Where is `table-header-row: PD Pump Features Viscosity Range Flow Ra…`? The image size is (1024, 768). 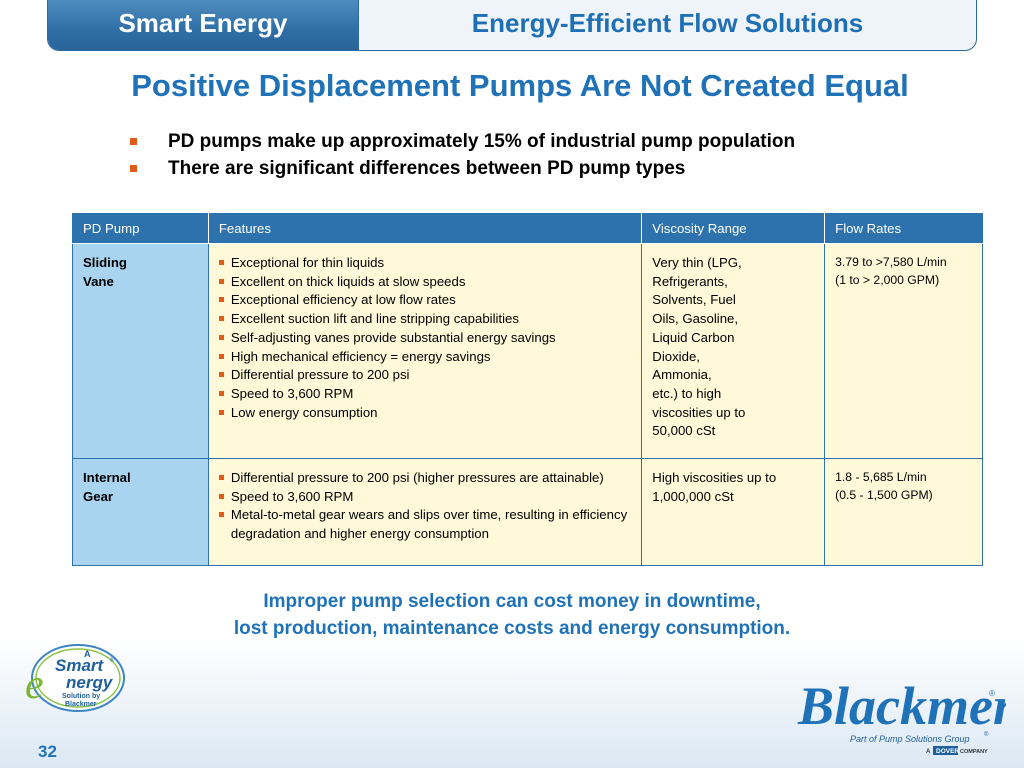 table-header-row: PD Pump Features Viscosity Range Flow Ra… is located at coordinates (527, 228).